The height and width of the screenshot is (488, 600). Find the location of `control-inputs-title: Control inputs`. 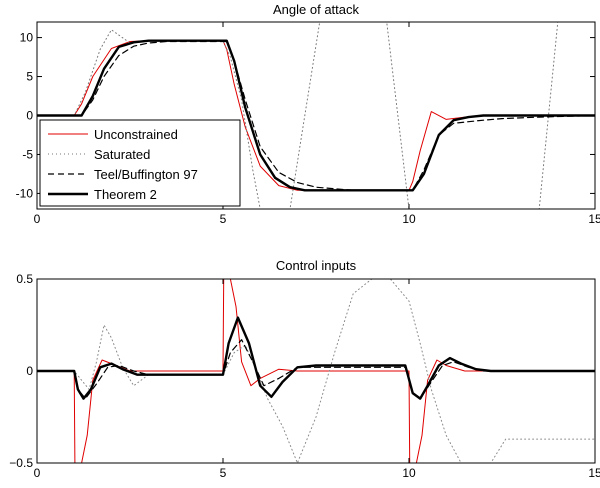

control-inputs-title: Control inputs is located at coordinates (316, 265).